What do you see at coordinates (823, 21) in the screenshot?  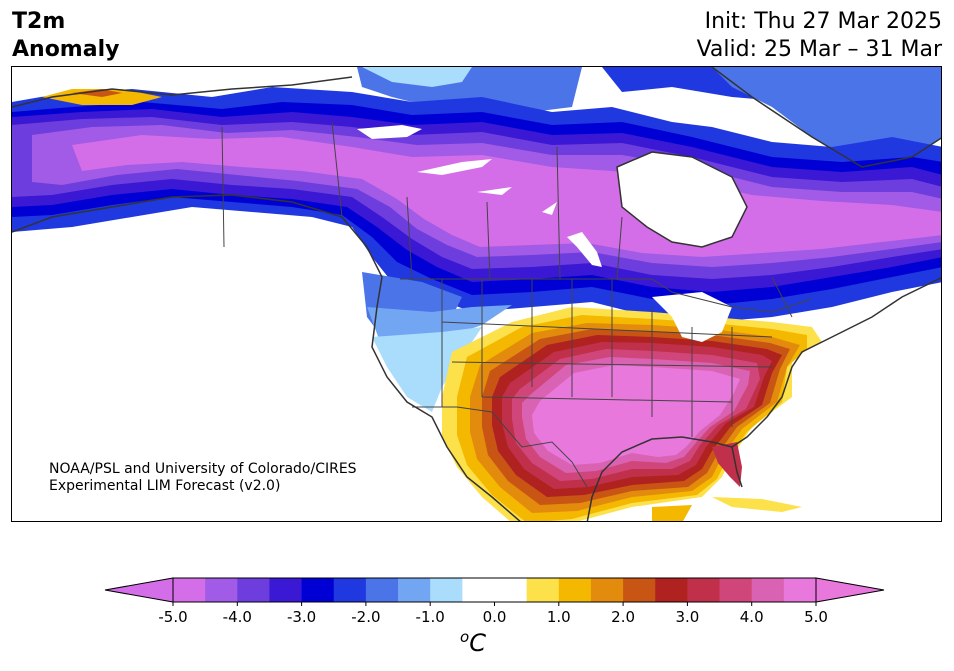 I see `init-date: Init: Thu 27 Mar 2025` at bounding box center [823, 21].